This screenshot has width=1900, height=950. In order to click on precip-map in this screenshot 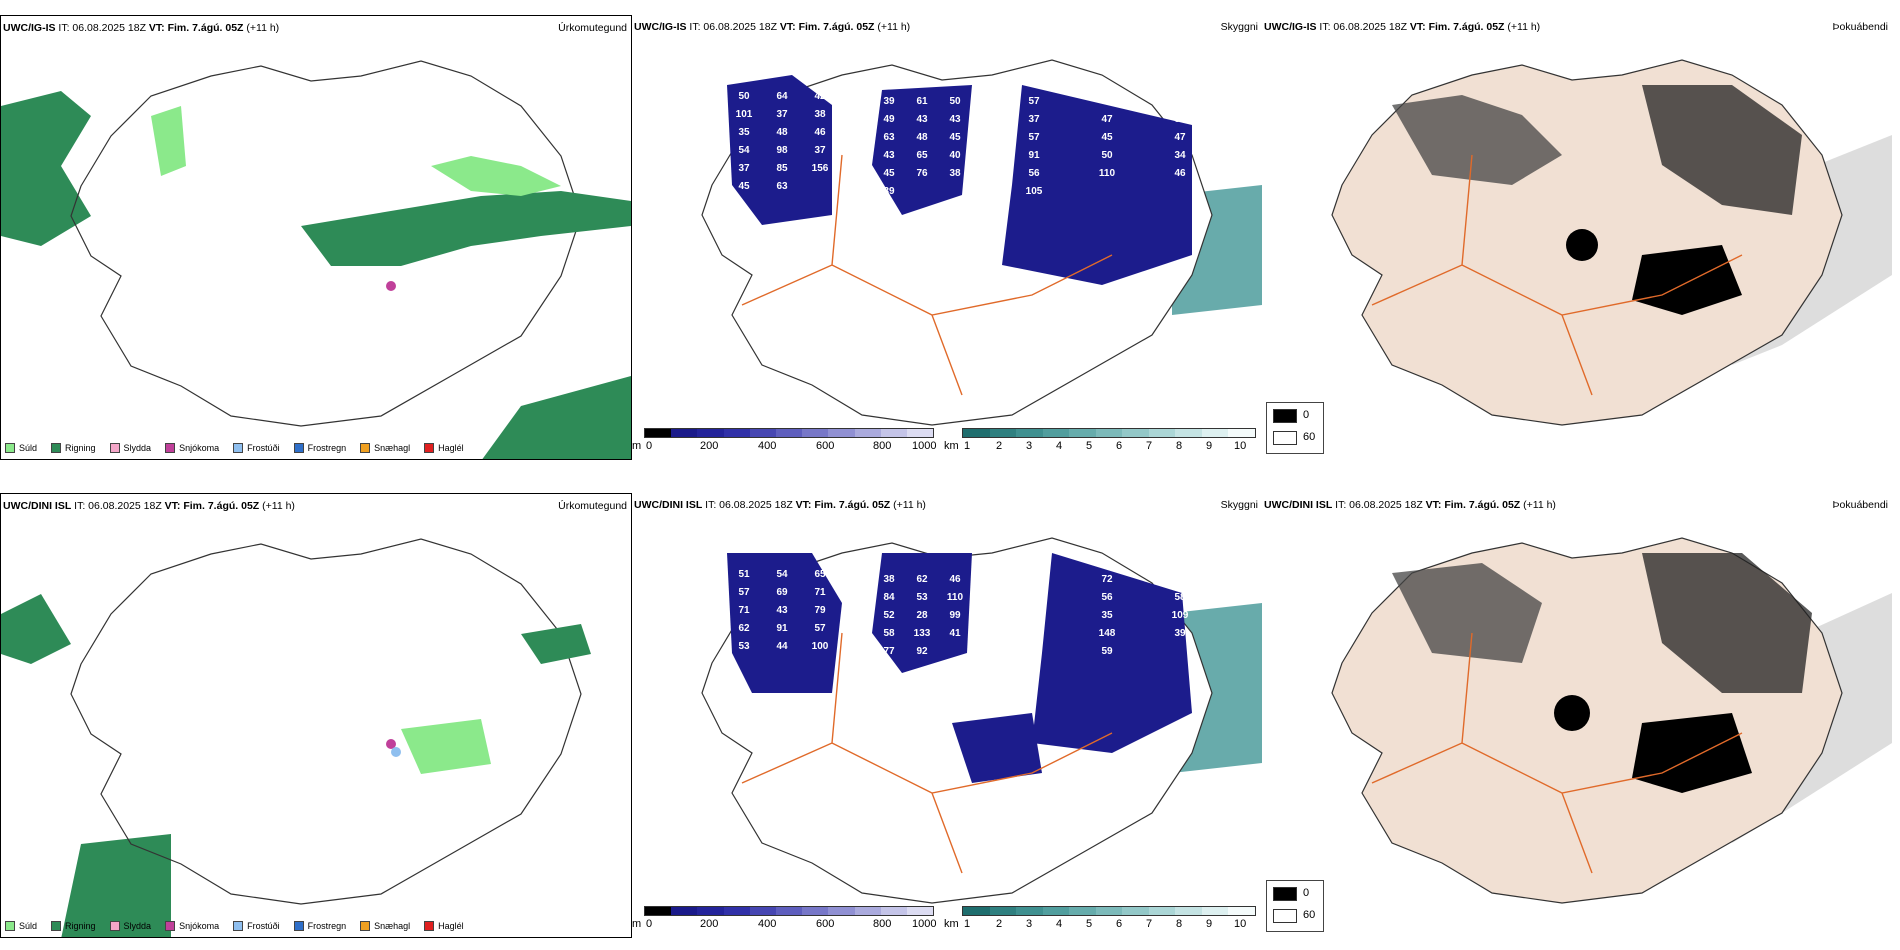, I will do `click(316, 259)`.